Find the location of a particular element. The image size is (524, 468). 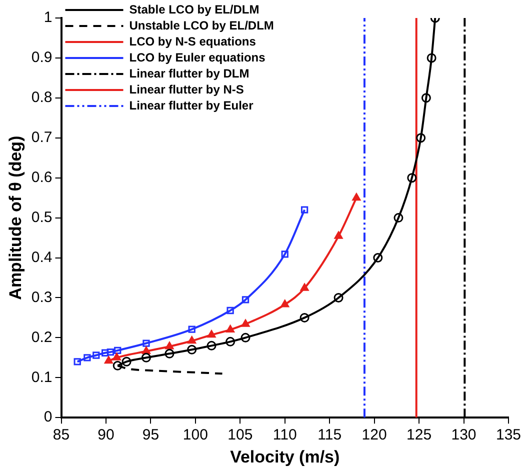

legend-label: Linear flutter by N-S is located at coordinates (186, 89).